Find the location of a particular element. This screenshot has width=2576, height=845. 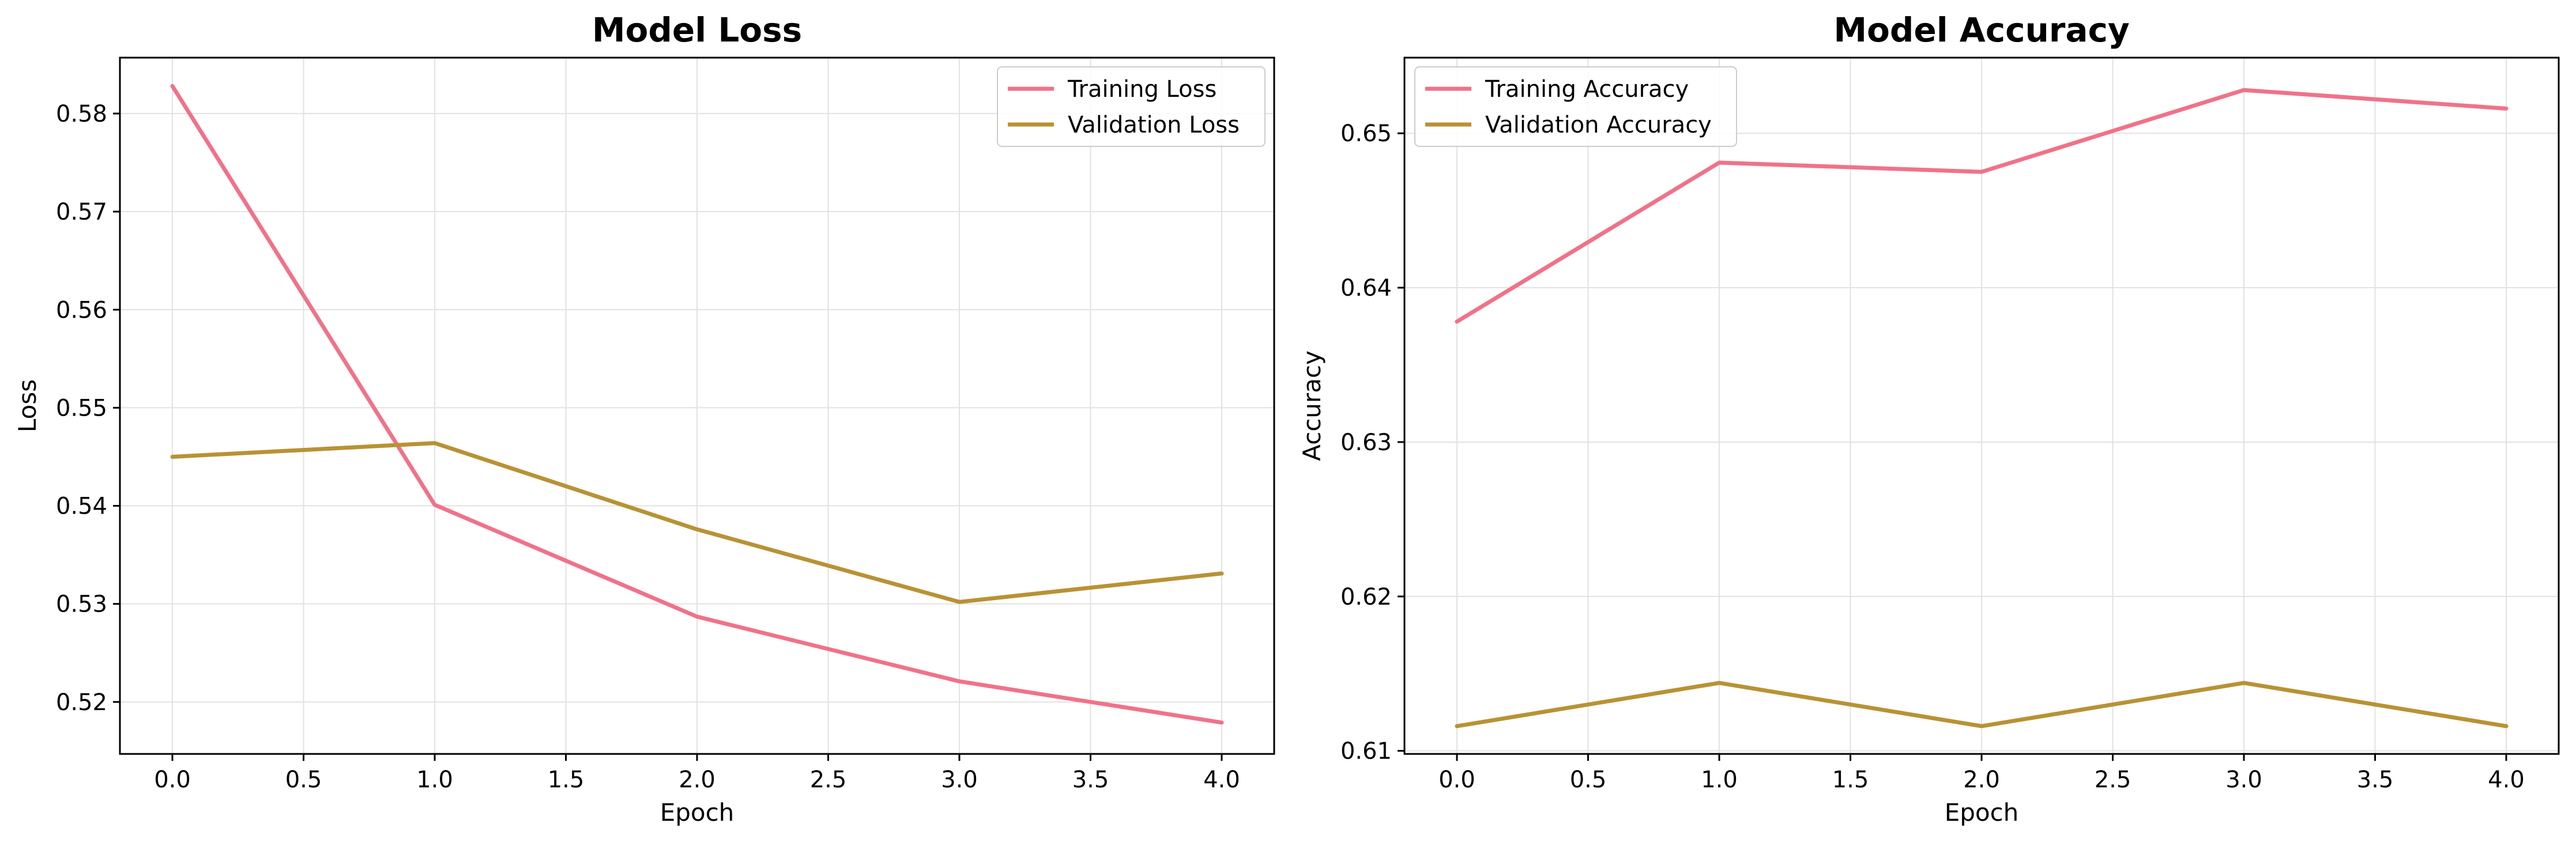

y-tick-label: 0.61 is located at coordinates (1366, 752).